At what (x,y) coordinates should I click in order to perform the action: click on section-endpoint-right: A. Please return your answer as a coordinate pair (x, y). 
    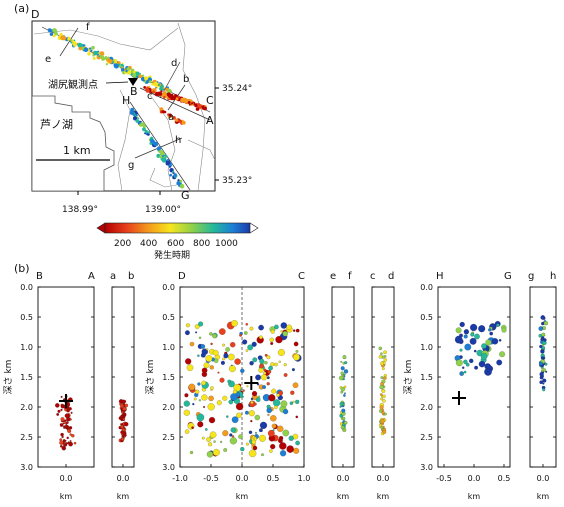
    Looking at the image, I should click on (91, 276).